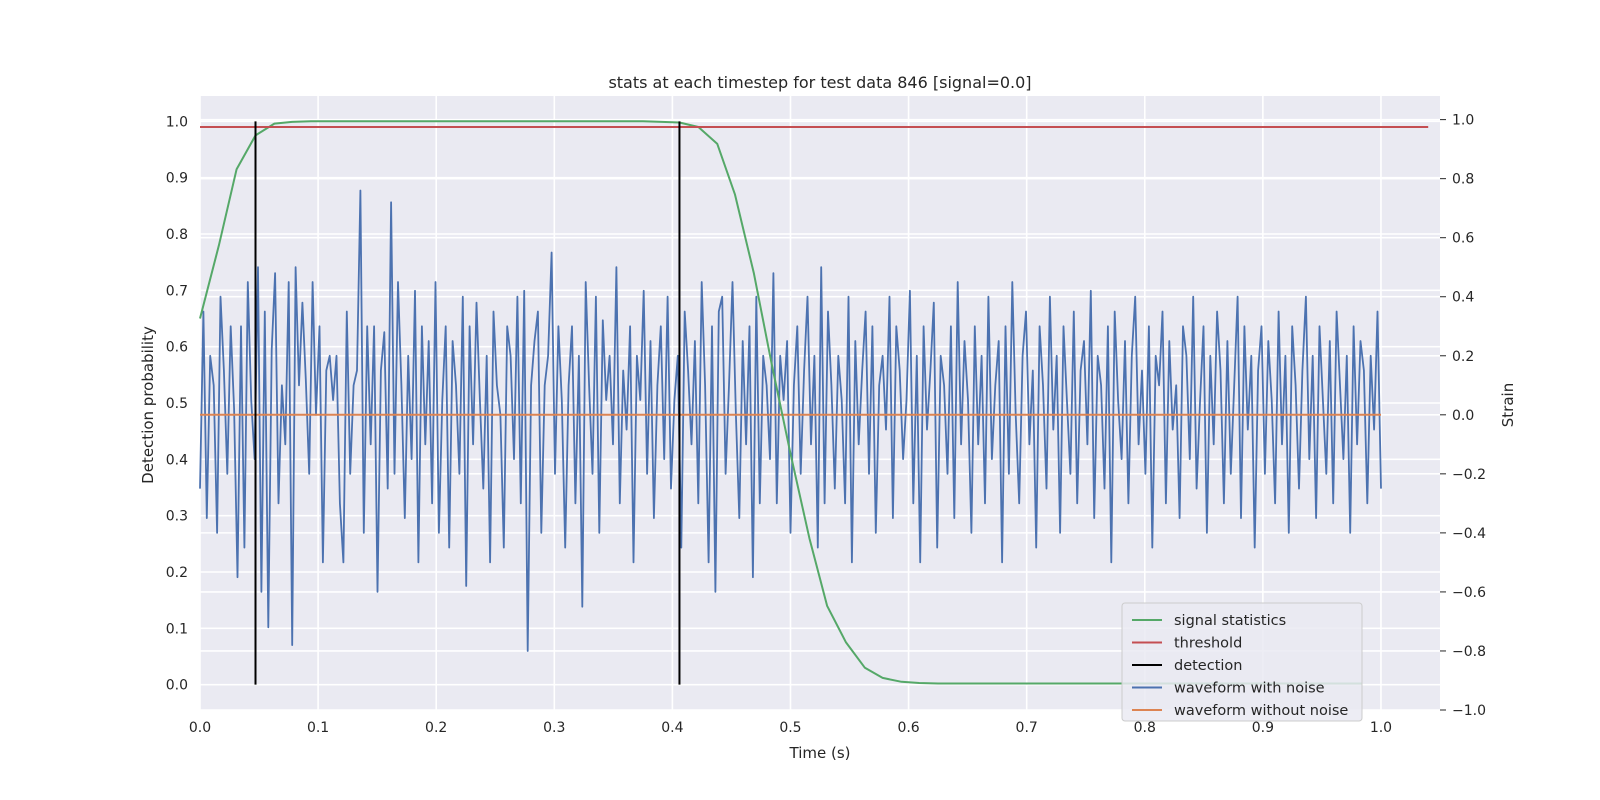 The width and height of the screenshot is (1600, 800). What do you see at coordinates (1463, 357) in the screenshot?
I see `y2-tick-label: 0.2` at bounding box center [1463, 357].